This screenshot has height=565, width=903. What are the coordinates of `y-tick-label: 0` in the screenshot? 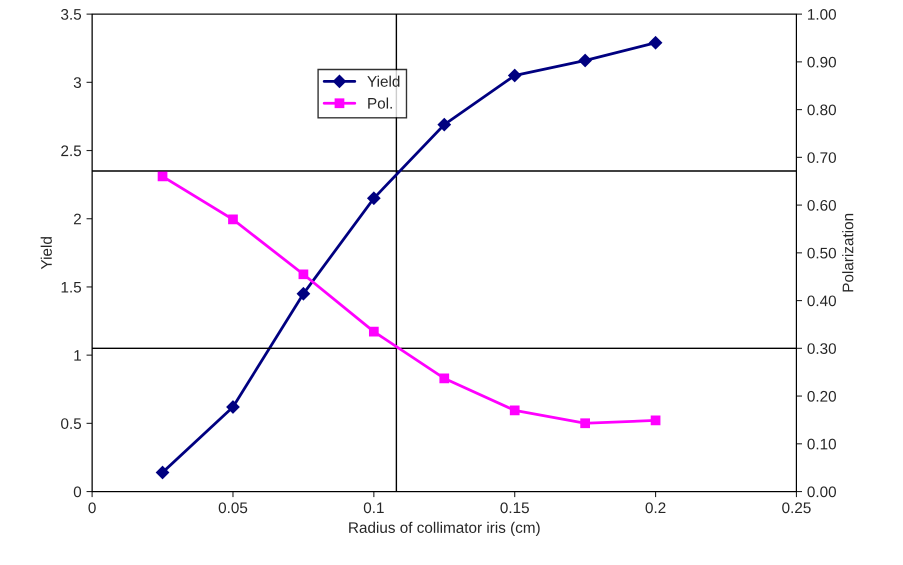 It's located at (78, 492).